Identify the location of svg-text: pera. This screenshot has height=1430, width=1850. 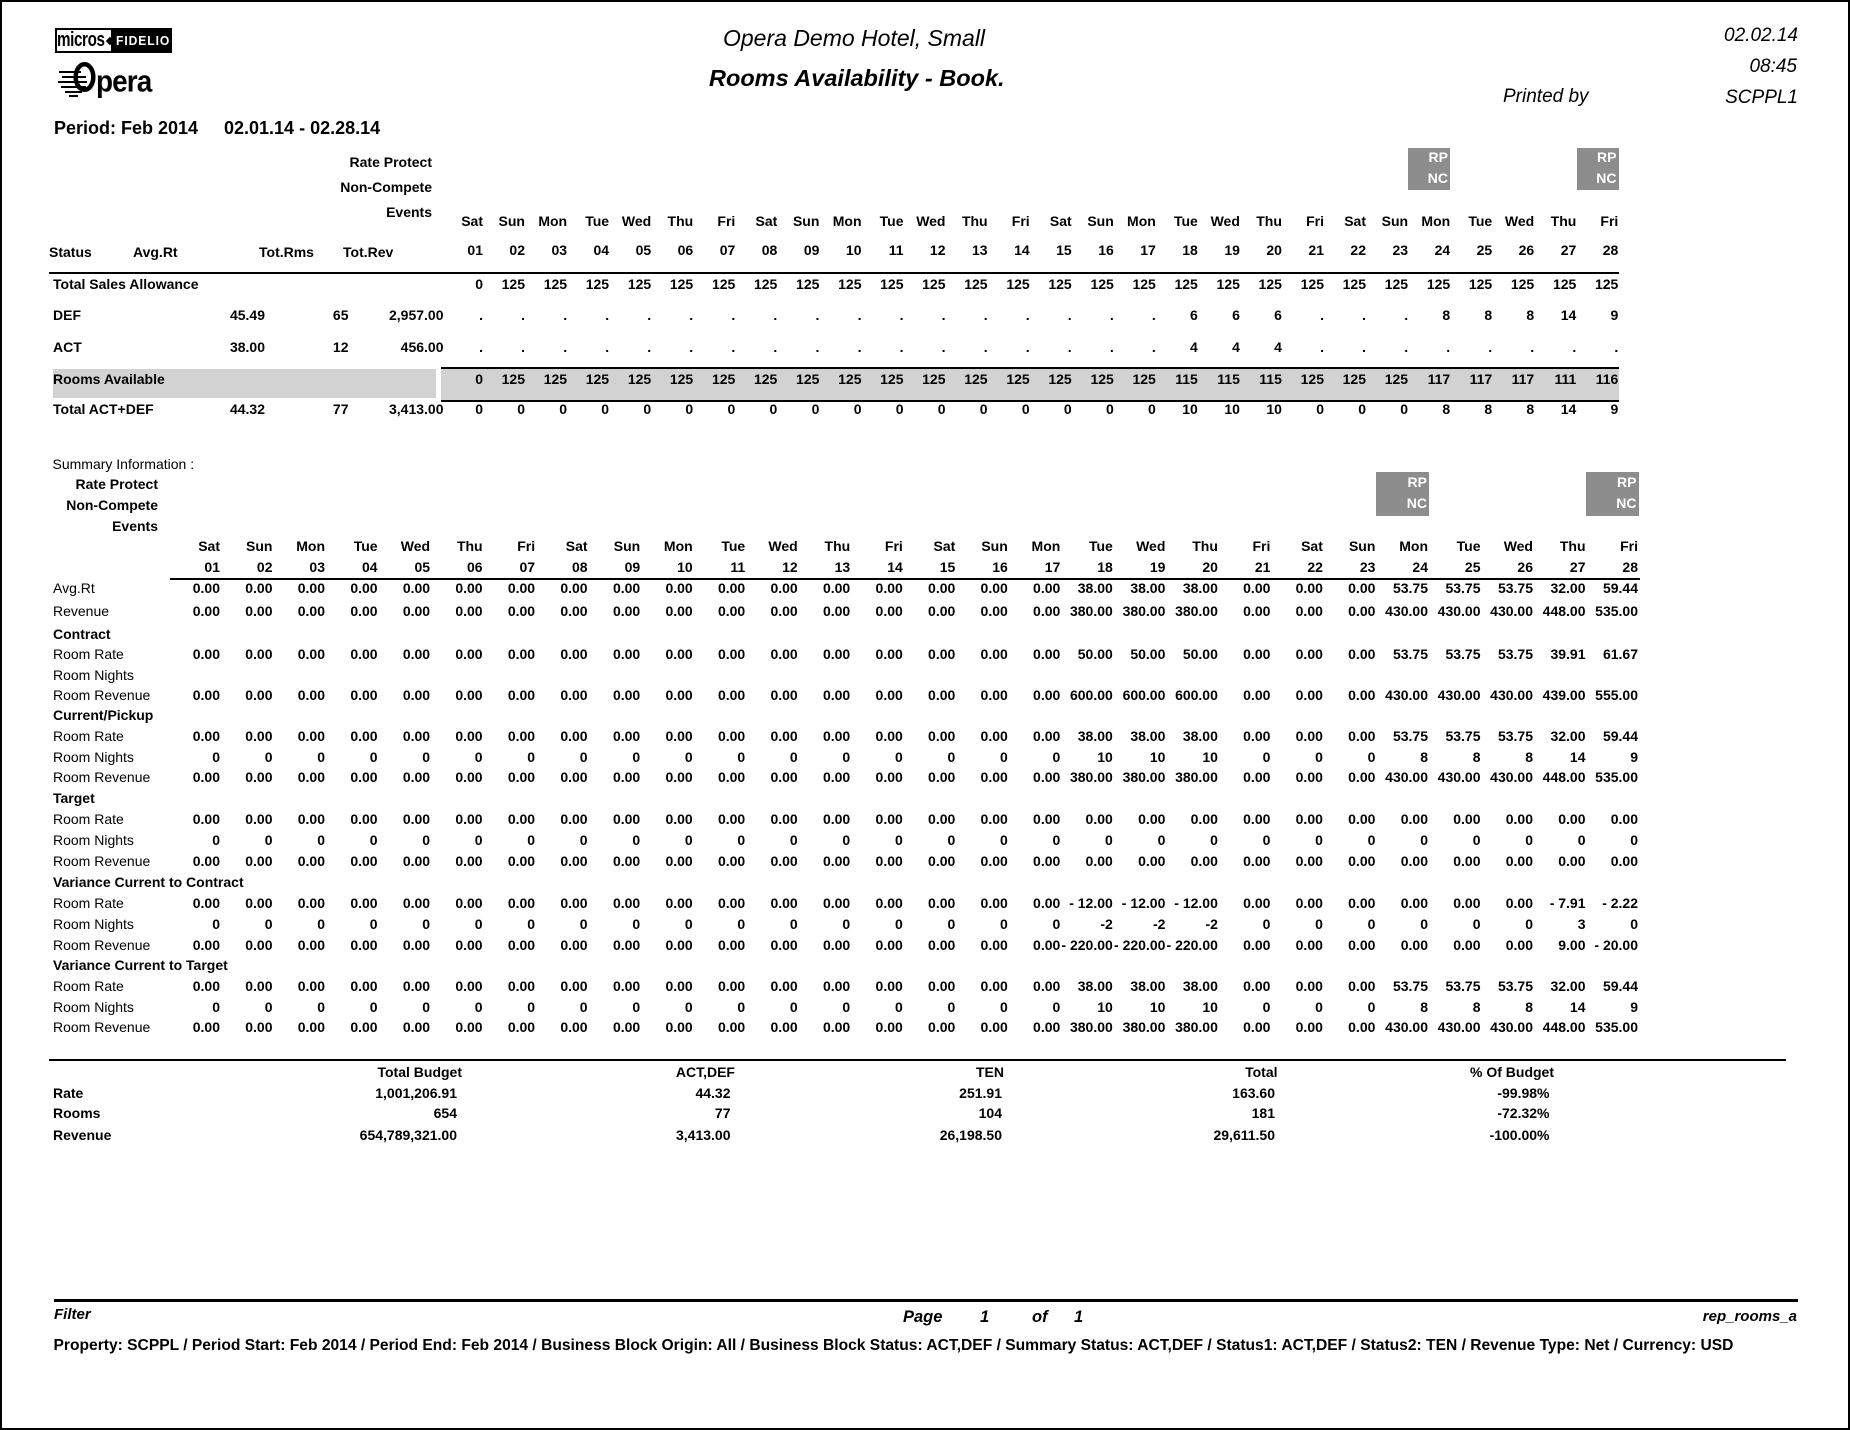
(124, 81).